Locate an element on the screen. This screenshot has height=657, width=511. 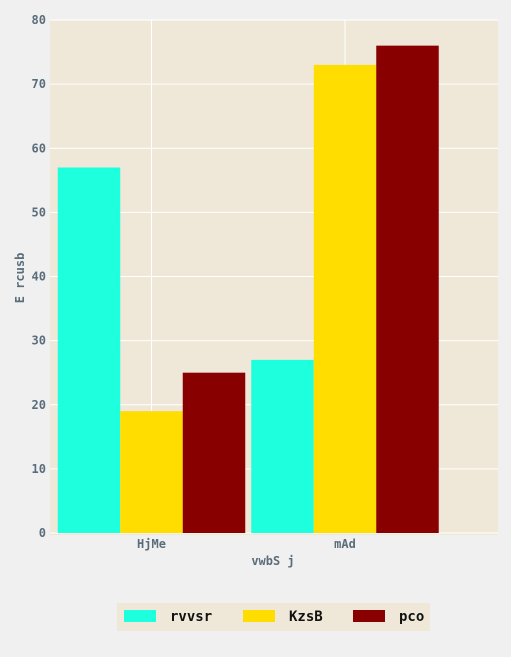
bar-rvvsr-HjMe is located at coordinates (89, 350).